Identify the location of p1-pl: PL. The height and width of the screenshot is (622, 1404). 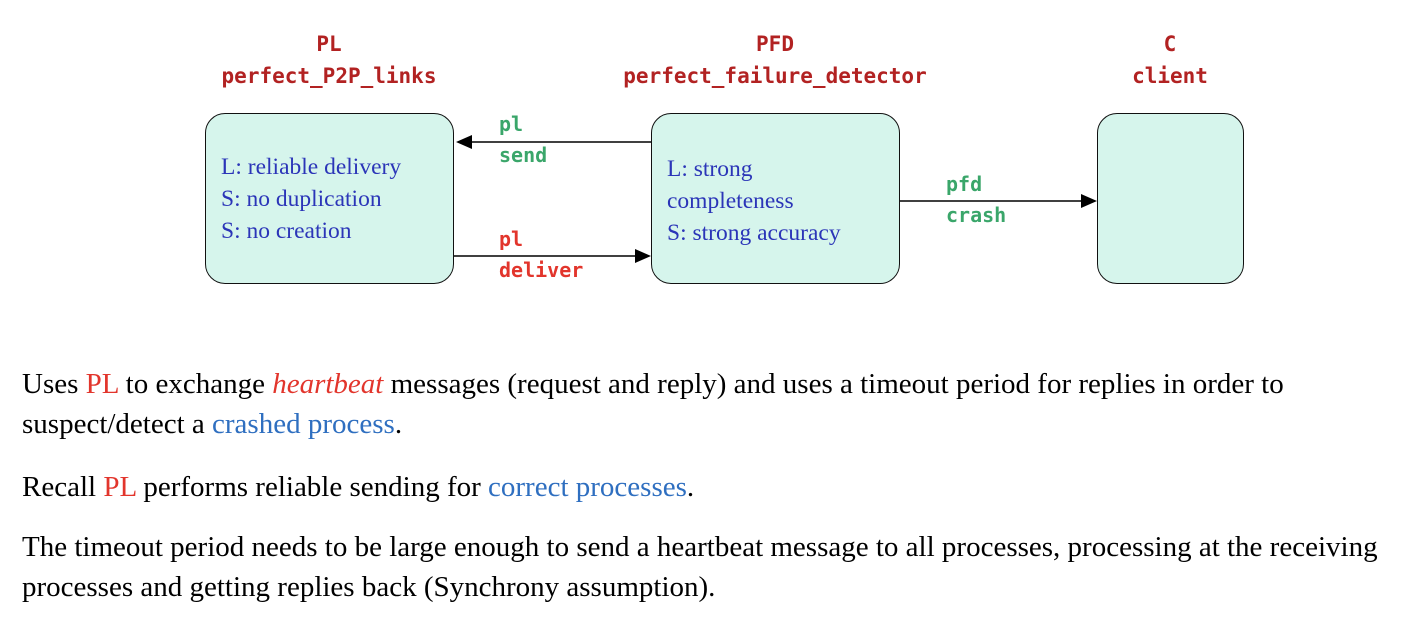
(102, 384).